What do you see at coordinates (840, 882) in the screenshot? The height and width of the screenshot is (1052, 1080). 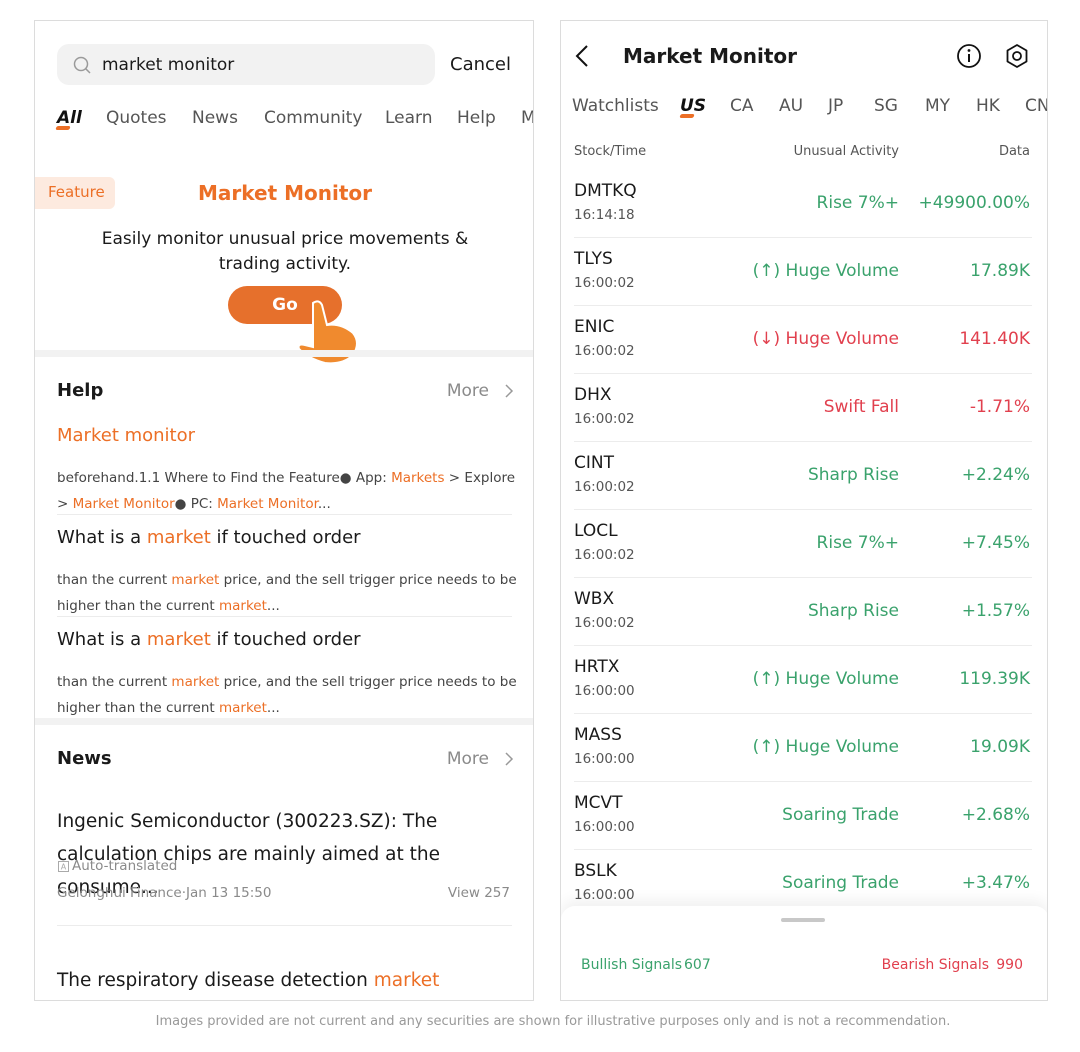 I see `activity-type: Soaring Trade` at bounding box center [840, 882].